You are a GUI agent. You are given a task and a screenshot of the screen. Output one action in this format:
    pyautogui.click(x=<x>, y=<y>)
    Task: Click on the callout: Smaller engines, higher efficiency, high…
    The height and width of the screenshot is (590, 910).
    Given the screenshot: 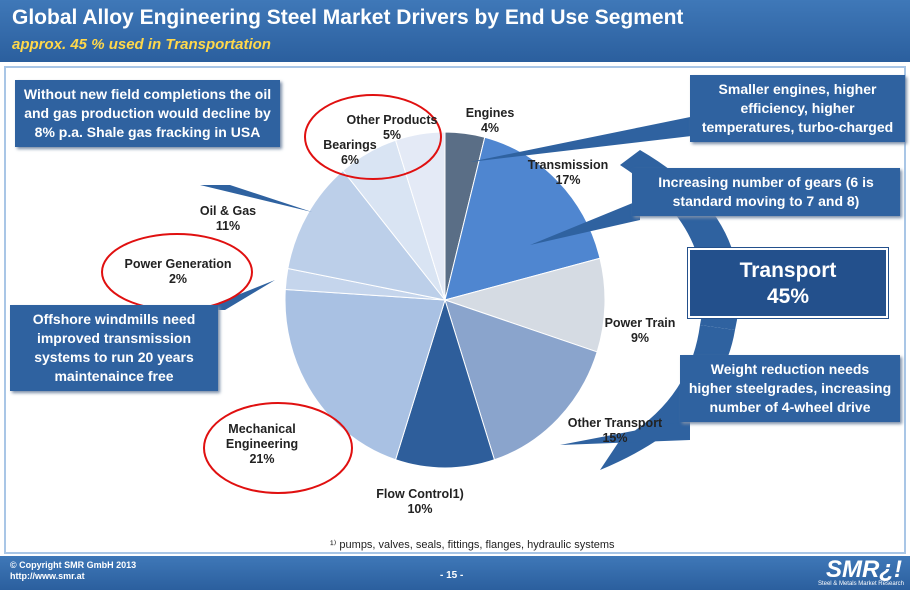 What is the action you would take?
    pyautogui.click(x=797, y=108)
    